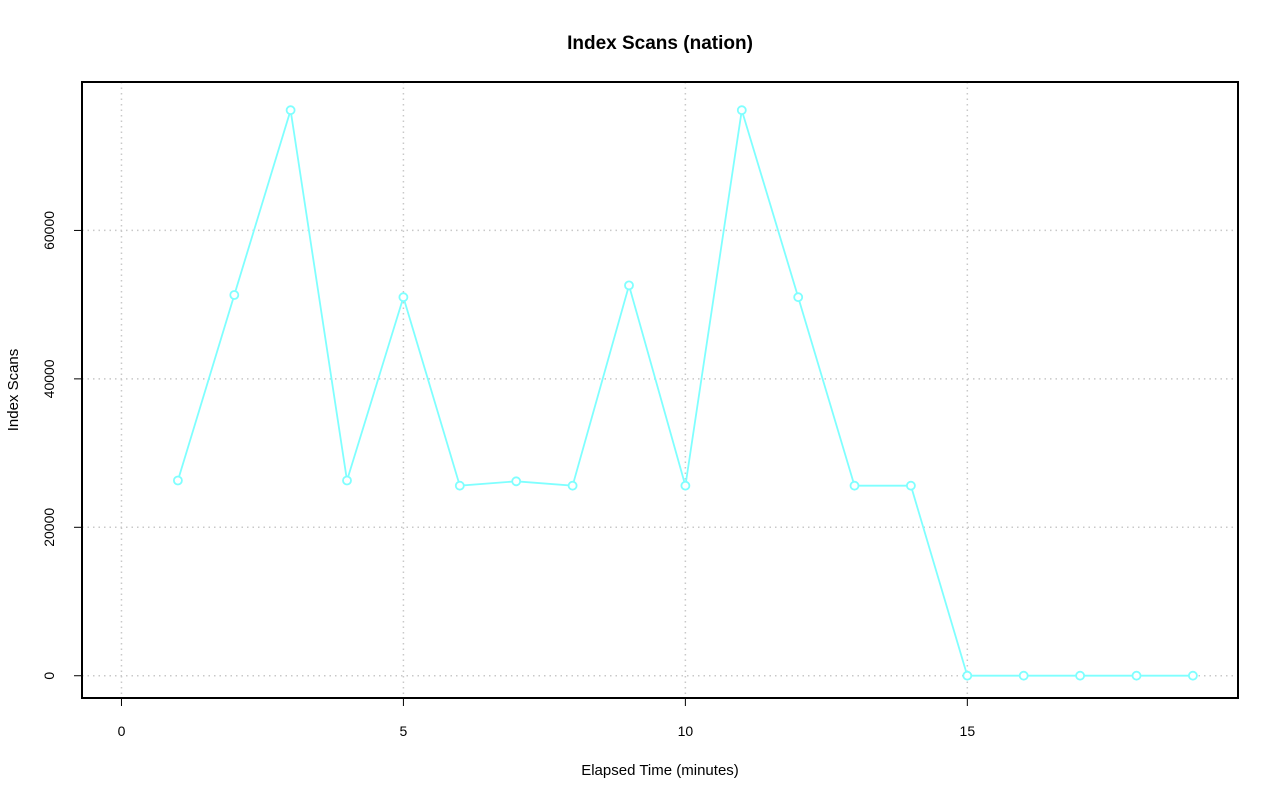 The width and height of the screenshot is (1280, 801). I want to click on x-tick-label: 5, so click(404, 731).